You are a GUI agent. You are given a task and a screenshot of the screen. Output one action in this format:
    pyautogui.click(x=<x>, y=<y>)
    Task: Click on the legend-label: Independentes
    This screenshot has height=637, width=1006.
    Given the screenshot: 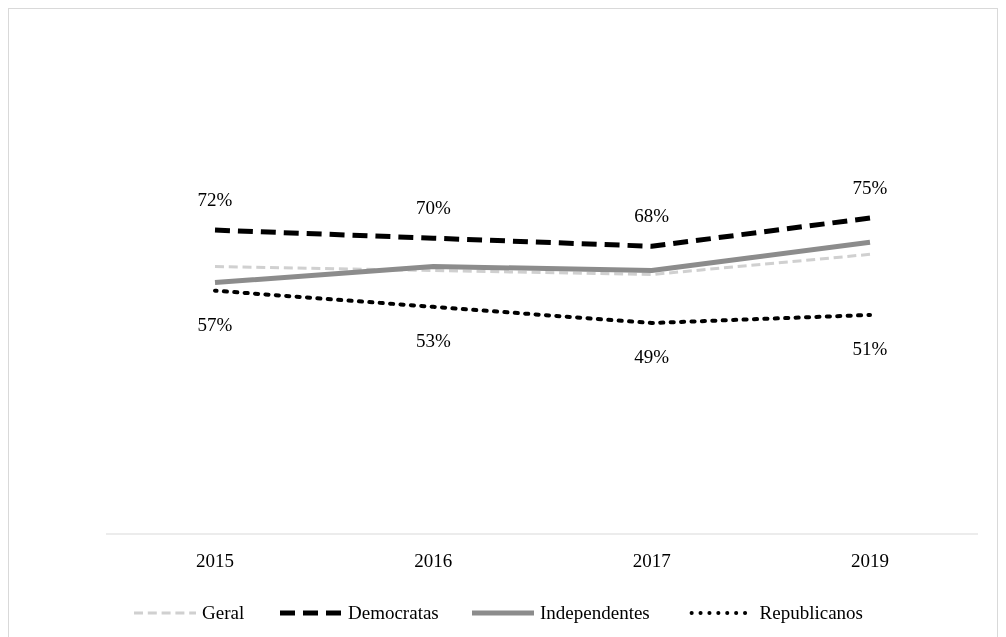 What is the action you would take?
    pyautogui.click(x=595, y=612)
    